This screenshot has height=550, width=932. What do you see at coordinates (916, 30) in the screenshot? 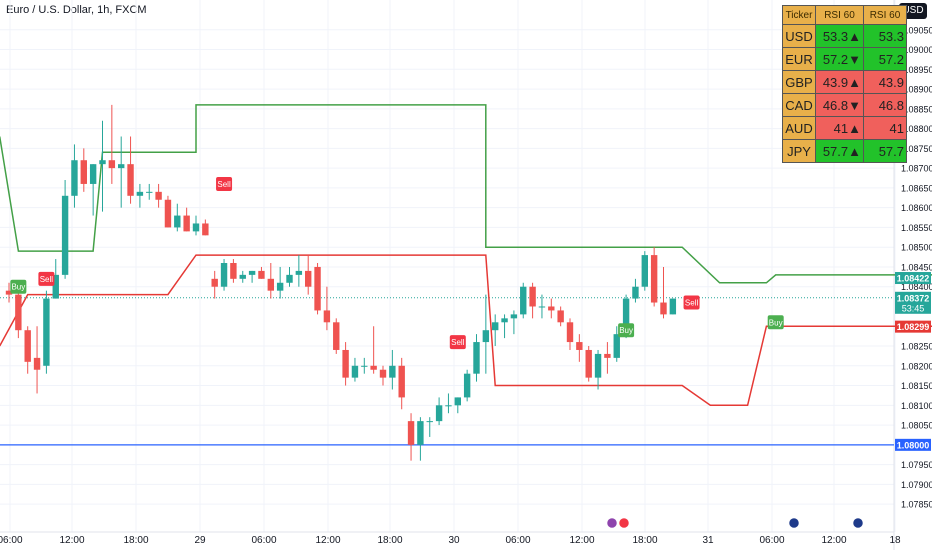
I see `y-tick-label-0: 1.09050` at bounding box center [916, 30].